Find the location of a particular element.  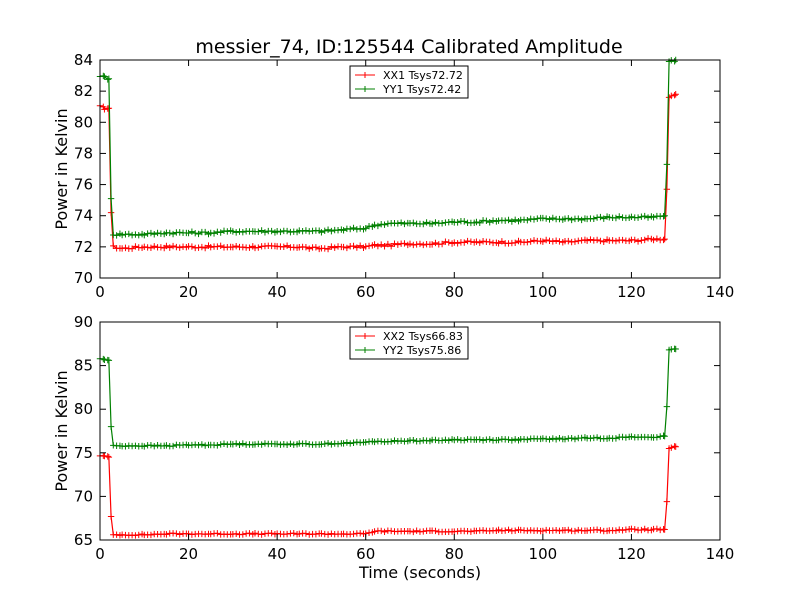

legend-swatch-marker is located at coordinates (365, 350).